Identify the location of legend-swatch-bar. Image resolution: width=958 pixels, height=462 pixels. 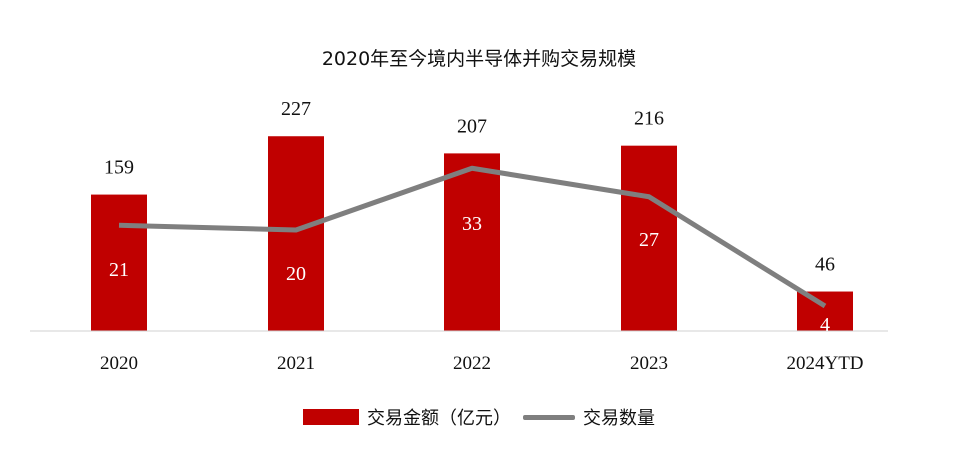
(331, 417).